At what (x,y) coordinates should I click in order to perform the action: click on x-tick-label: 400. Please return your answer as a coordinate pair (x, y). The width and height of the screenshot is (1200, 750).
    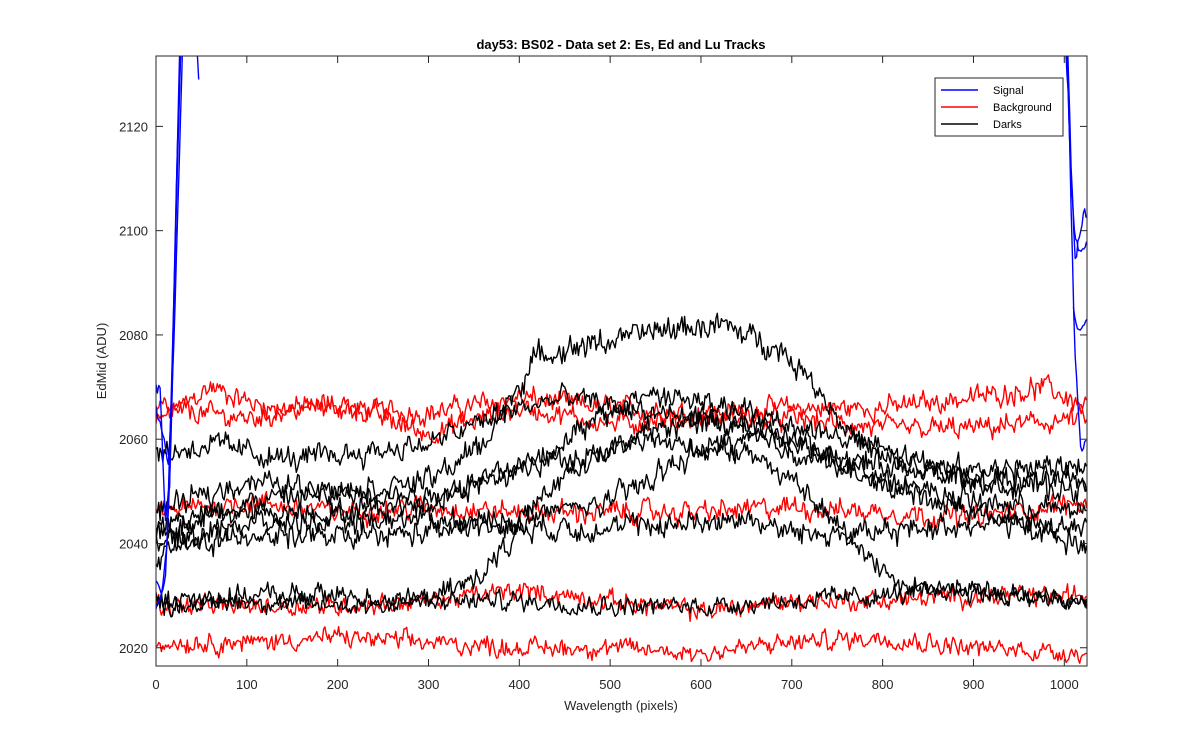
    Looking at the image, I should click on (519, 684).